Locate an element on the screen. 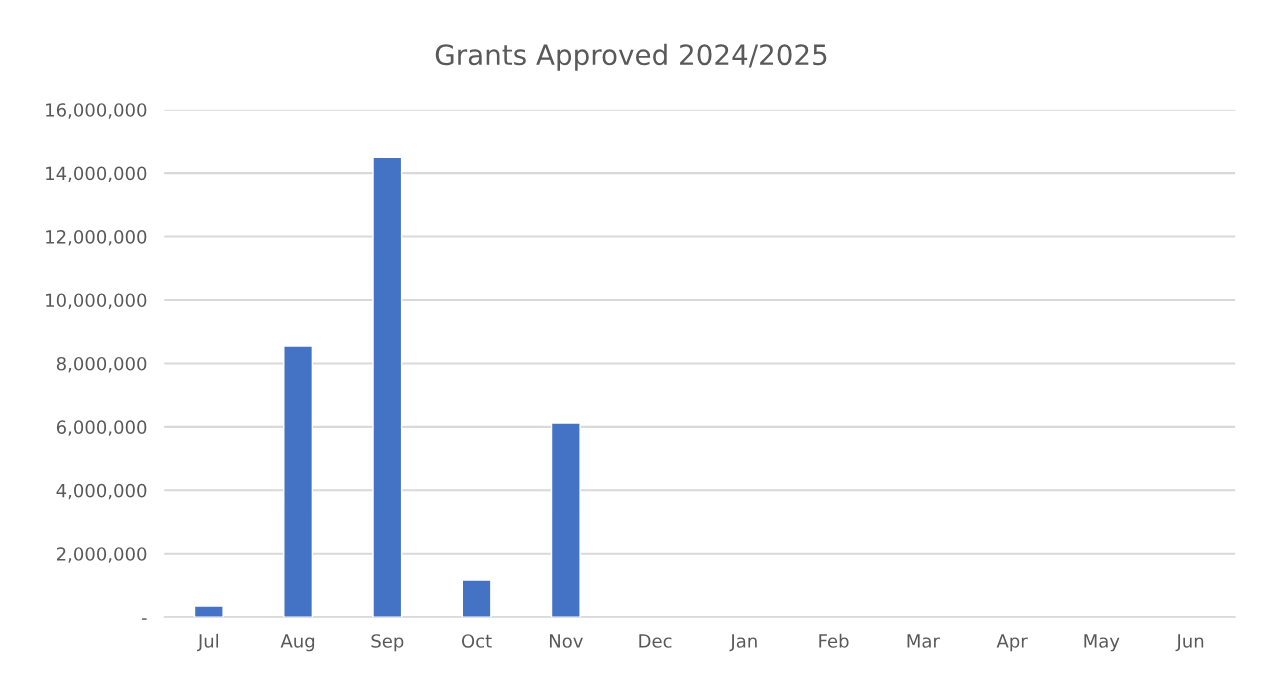 This screenshot has width=1263, height=673. x-tick-label: Oct is located at coordinates (476, 641).